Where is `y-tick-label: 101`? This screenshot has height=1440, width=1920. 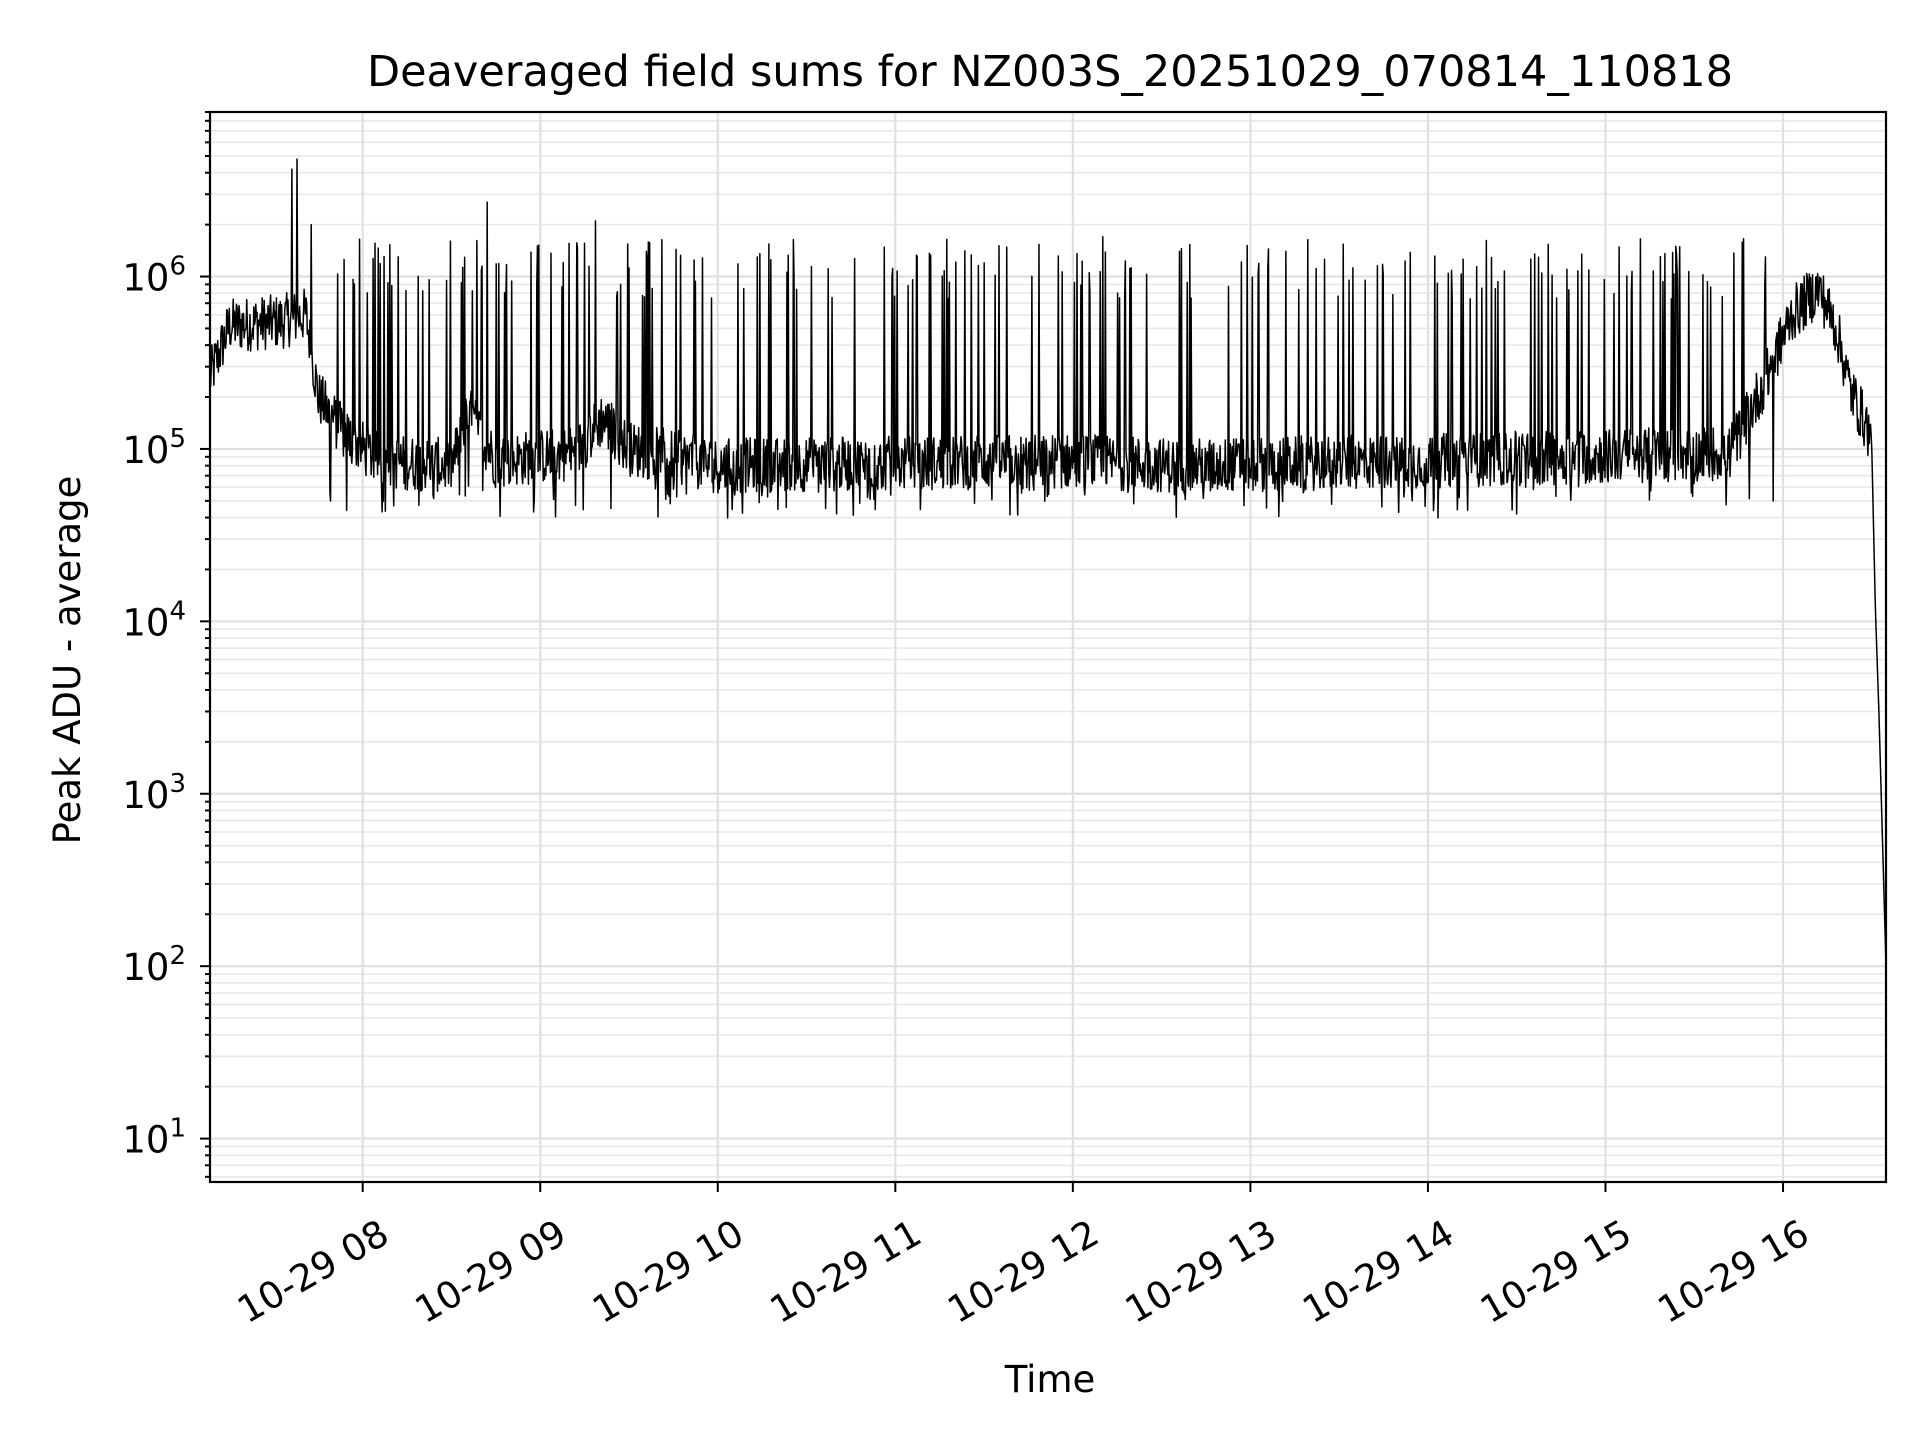 y-tick-label: 101 is located at coordinates (154, 1138).